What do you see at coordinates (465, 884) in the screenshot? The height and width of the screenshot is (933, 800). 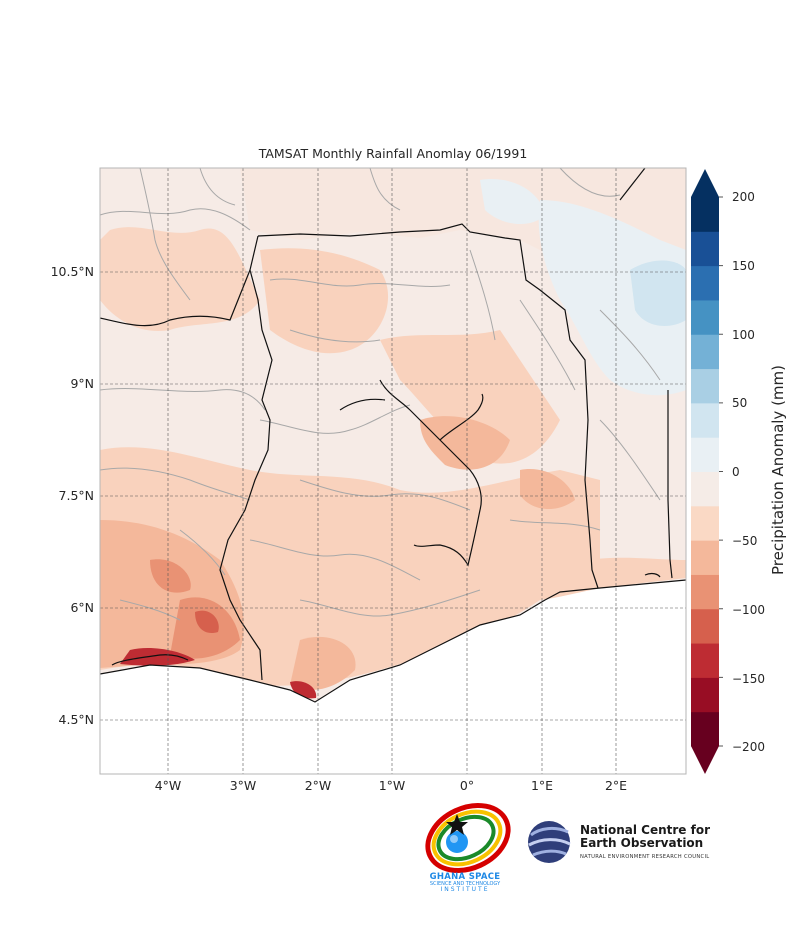 I see `gssti-logo-subtext: SCIENCE AND TECHNOLOGY` at bounding box center [465, 884].